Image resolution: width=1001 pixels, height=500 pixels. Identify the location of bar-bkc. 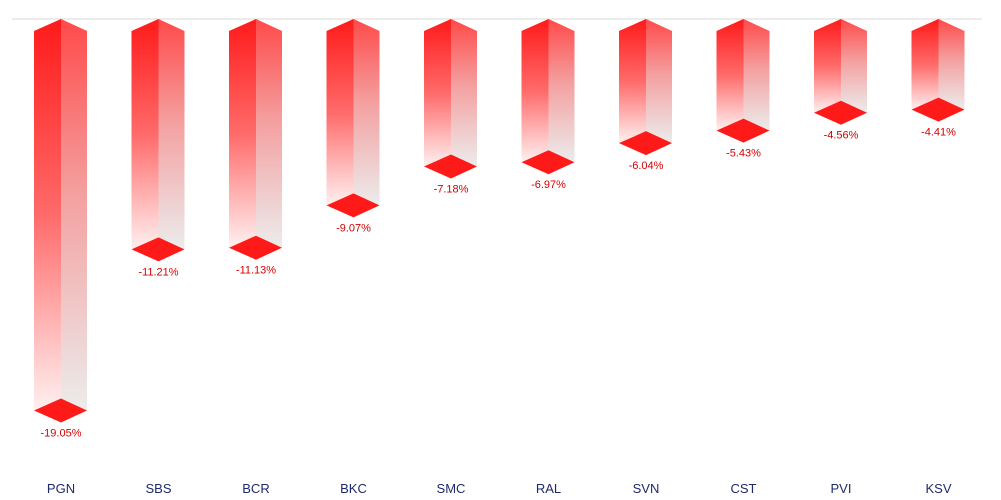
(353, 118).